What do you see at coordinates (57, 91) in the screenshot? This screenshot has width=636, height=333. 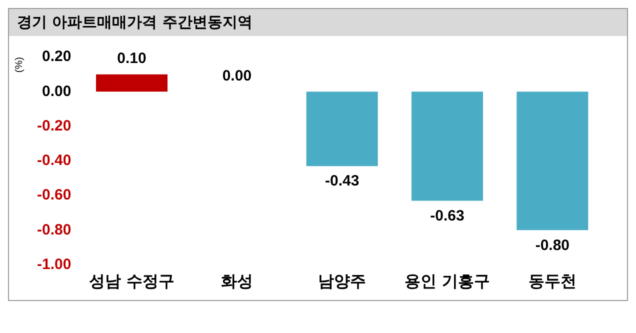 I see `y-tick-label: 0.00` at bounding box center [57, 91].